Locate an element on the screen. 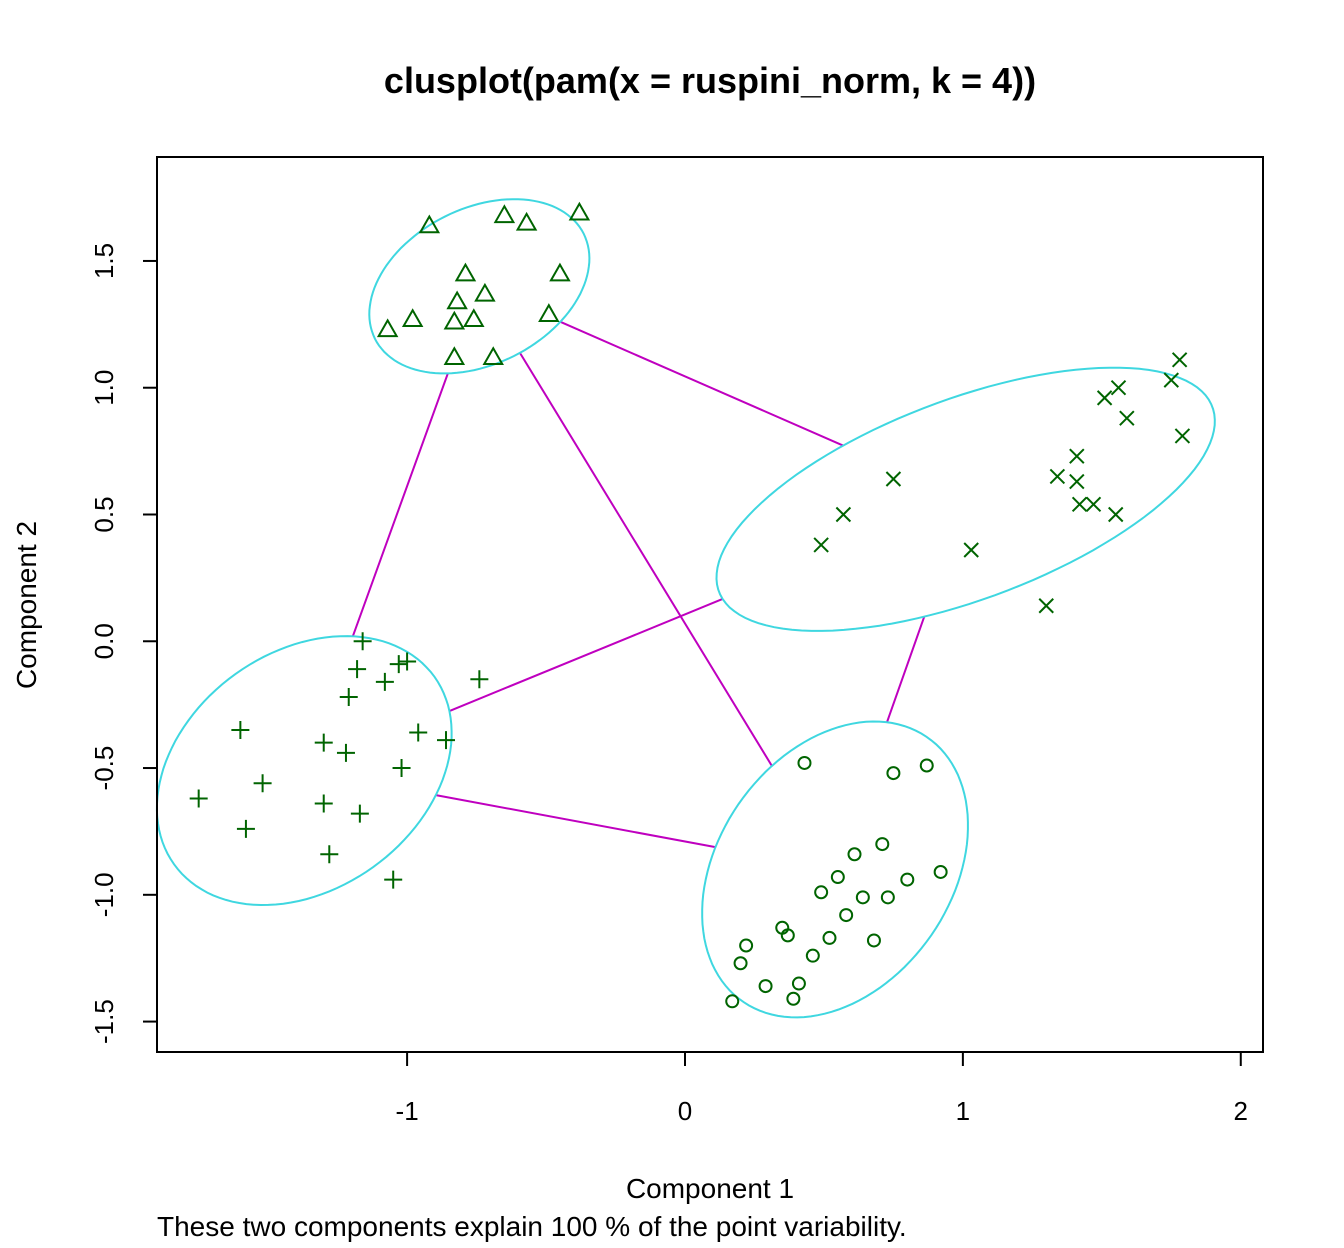 Image resolution: width=1344 pixels, height=1248 pixels. x-tick-label-4: 2 is located at coordinates (1241, 1111).